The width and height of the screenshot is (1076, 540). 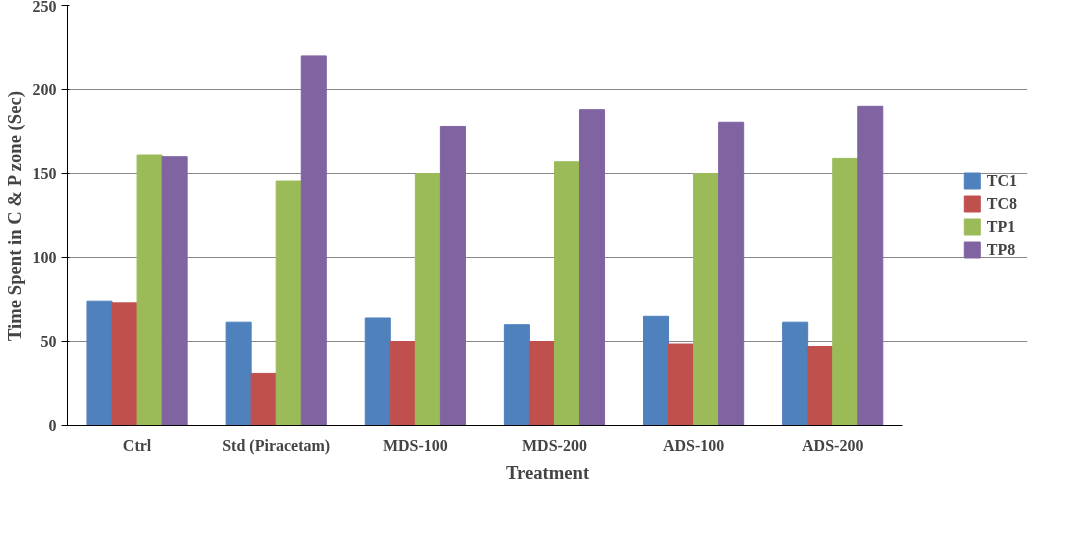 I want to click on y-tick-label: 200, so click(x=44, y=89).